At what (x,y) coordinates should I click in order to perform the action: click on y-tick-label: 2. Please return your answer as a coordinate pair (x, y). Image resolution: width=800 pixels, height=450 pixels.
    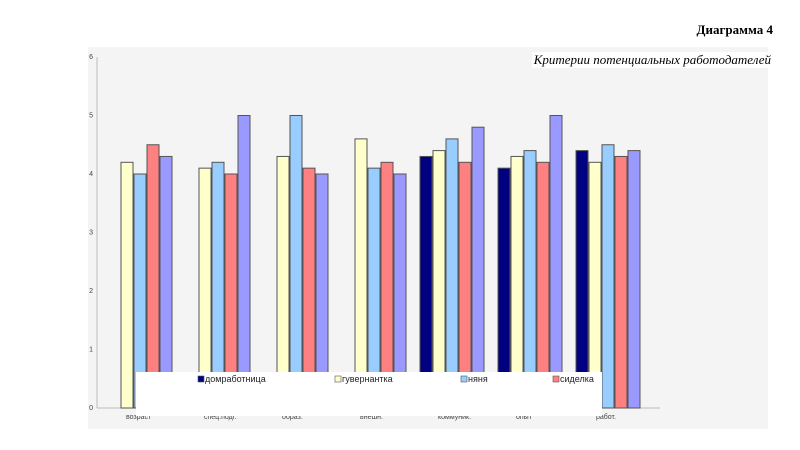
    Looking at the image, I should click on (91, 291).